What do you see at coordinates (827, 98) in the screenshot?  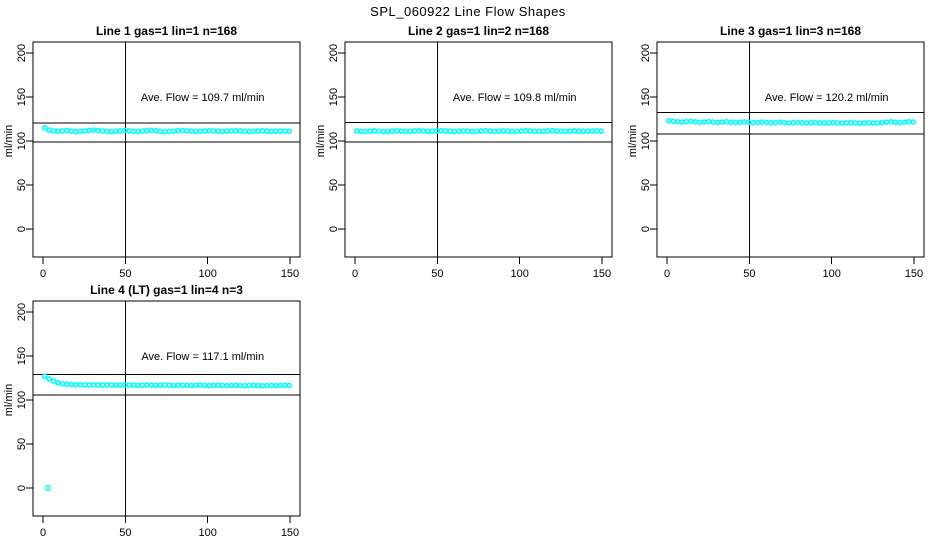 I see `ave-flow-annotation: Ave. Flow = 120.2 ml/min` at bounding box center [827, 98].